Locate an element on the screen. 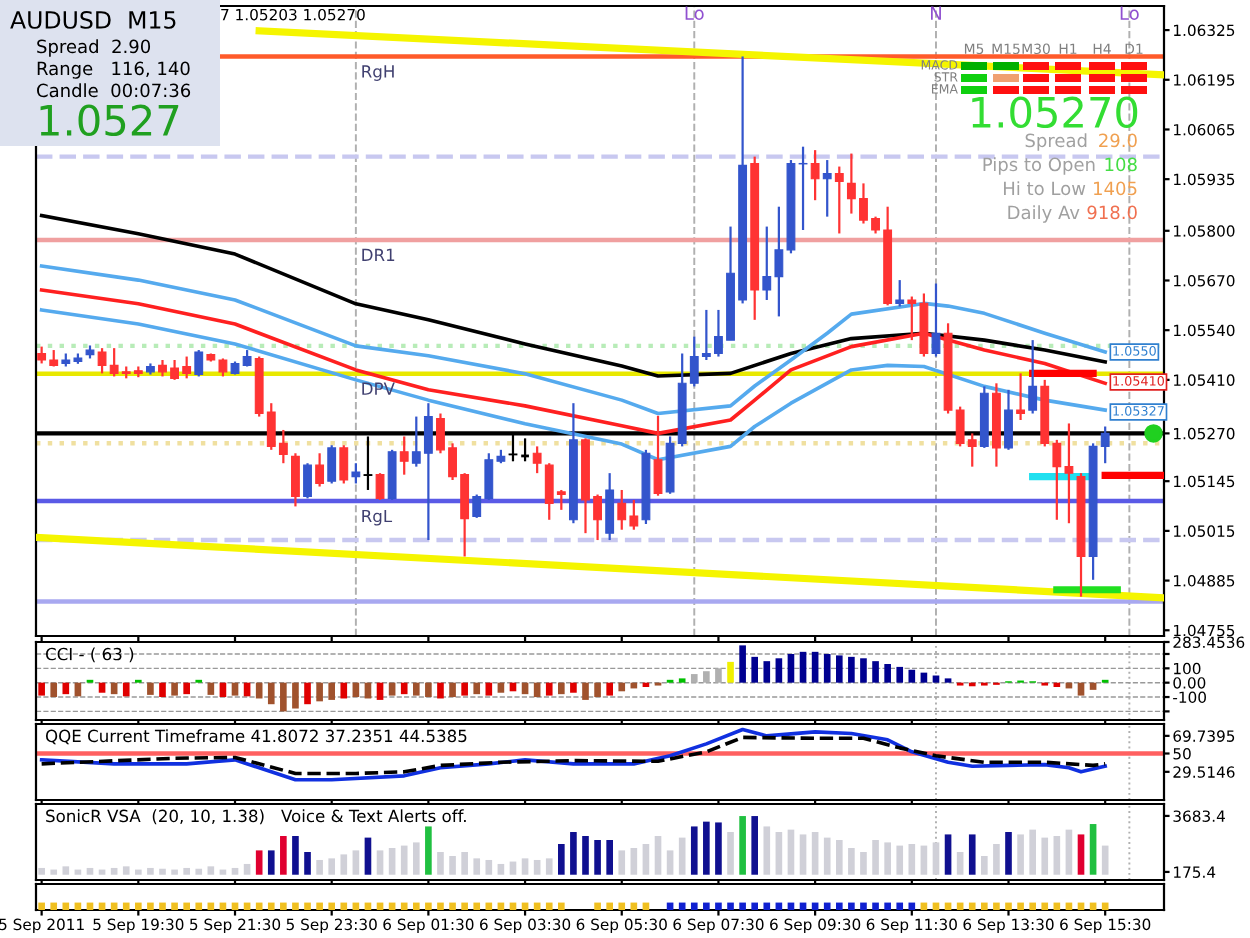  annotation: 918.0 is located at coordinates (1112, 212).